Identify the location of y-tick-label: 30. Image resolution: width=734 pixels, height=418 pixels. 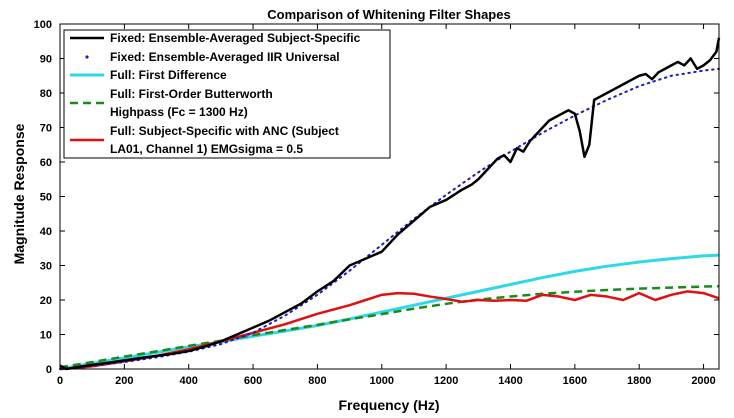
(46, 267).